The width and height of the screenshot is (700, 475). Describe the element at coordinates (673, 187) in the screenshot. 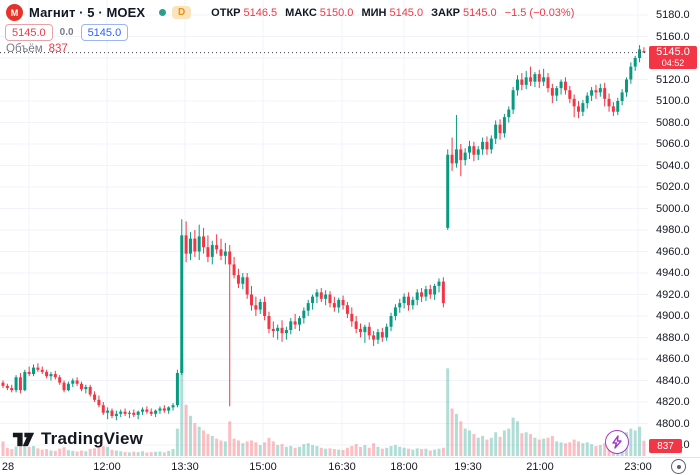

I see `price-tick-label: 5020.0` at that location.